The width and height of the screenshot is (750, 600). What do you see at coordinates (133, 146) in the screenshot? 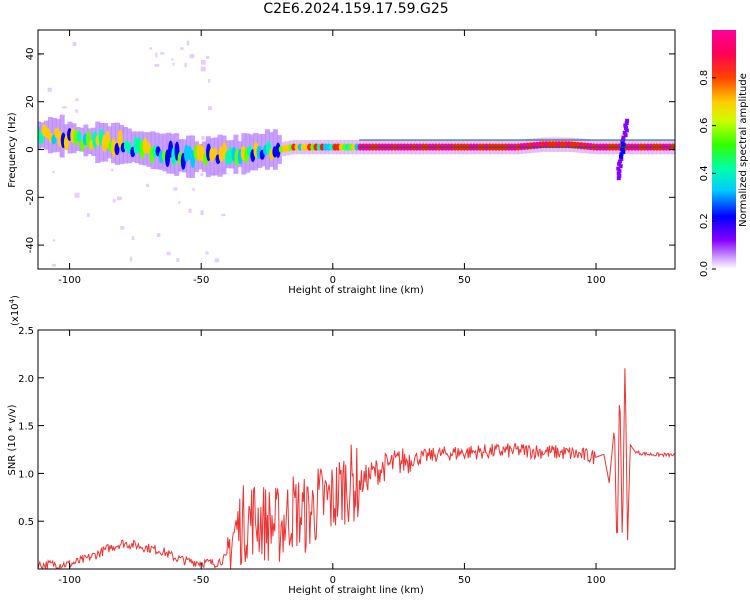
I see `spectral-halo` at bounding box center [133, 146].